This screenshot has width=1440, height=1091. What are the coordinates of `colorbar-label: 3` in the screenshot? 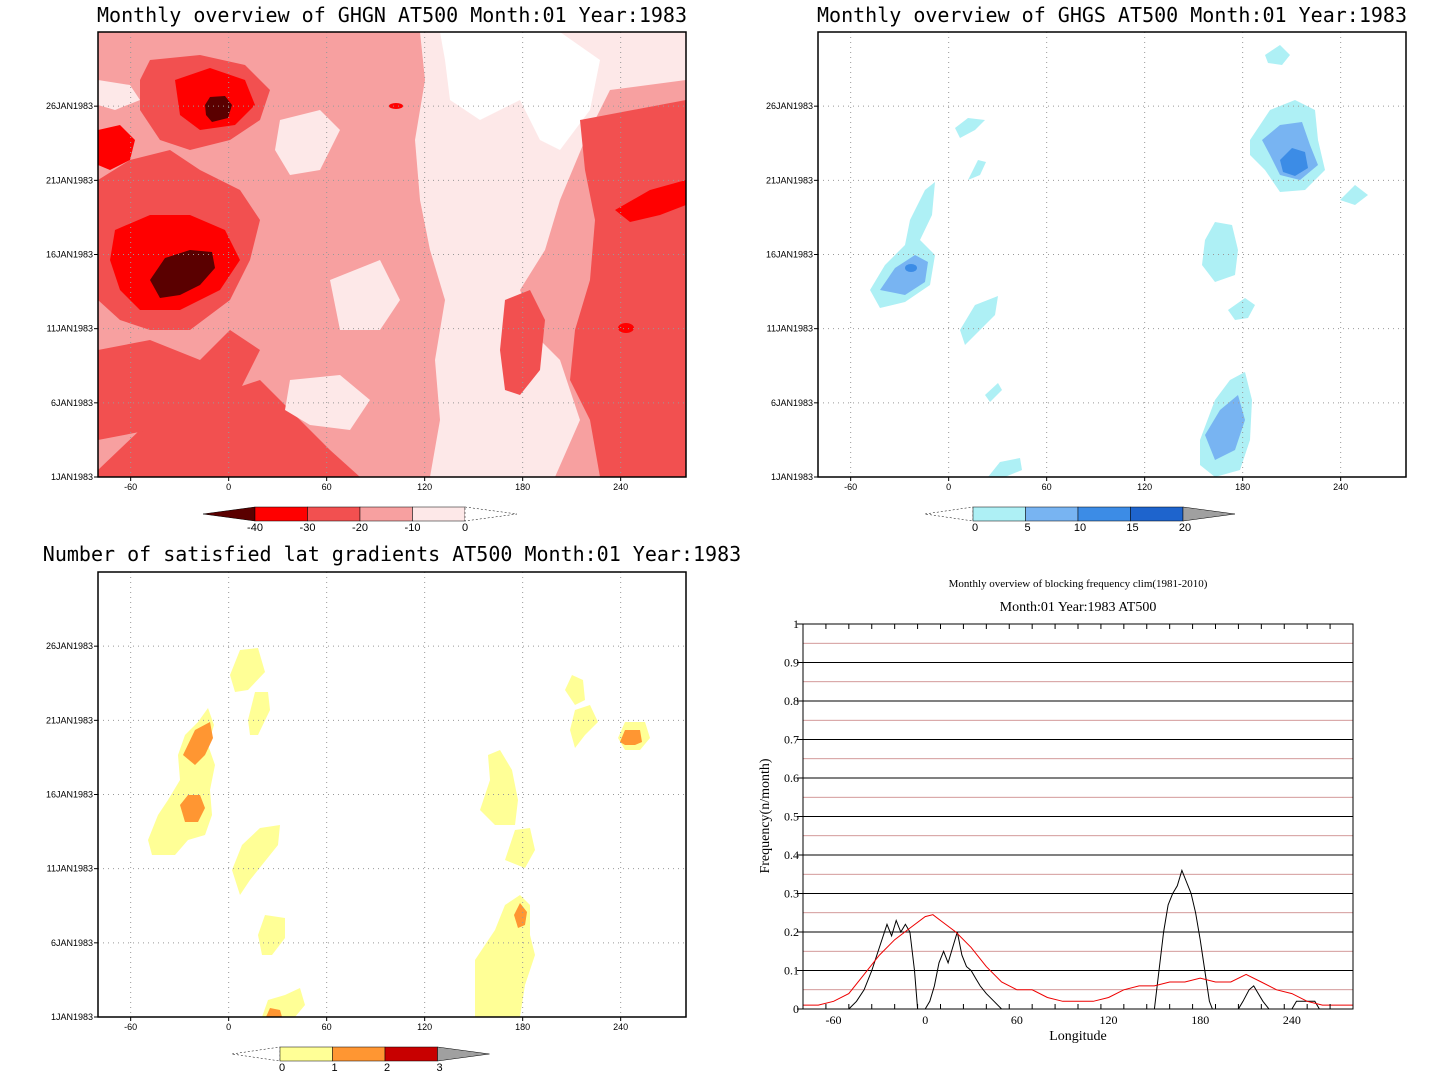 It's located at (439, 1068).